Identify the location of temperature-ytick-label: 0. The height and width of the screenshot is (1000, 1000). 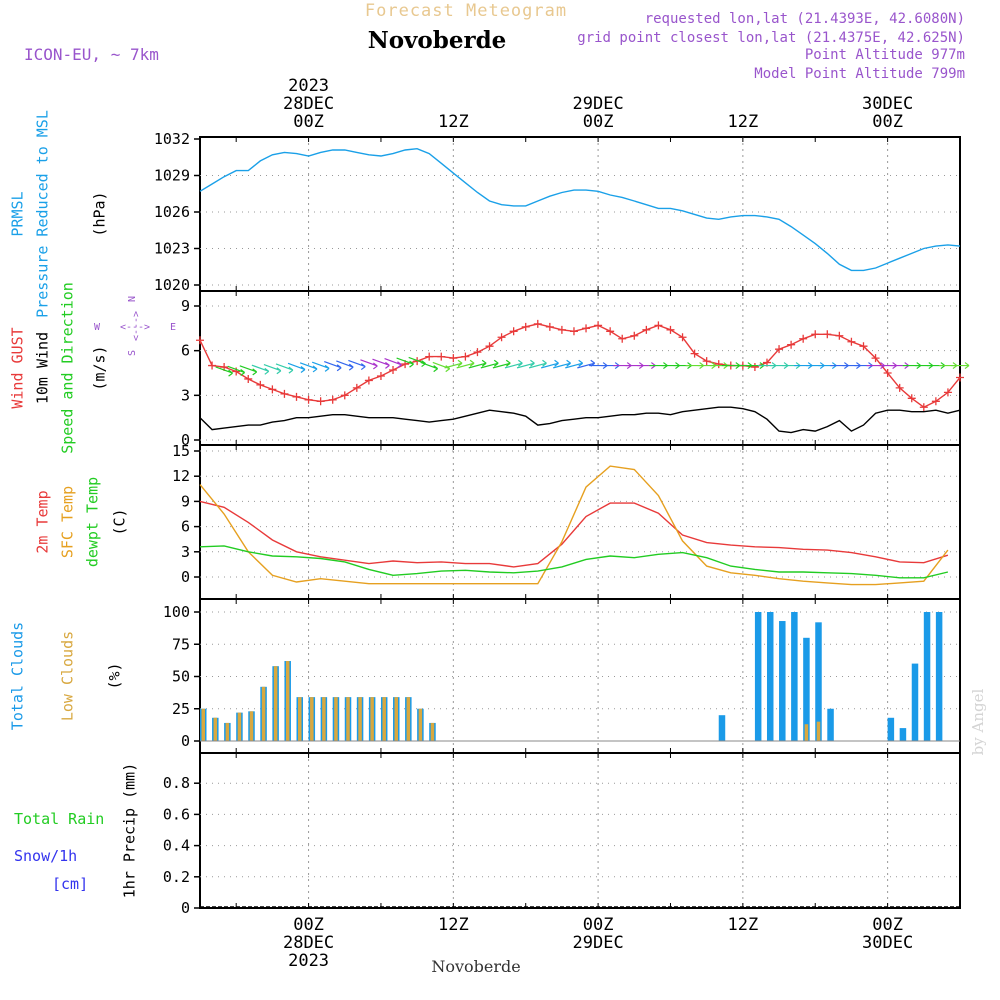
(185, 577).